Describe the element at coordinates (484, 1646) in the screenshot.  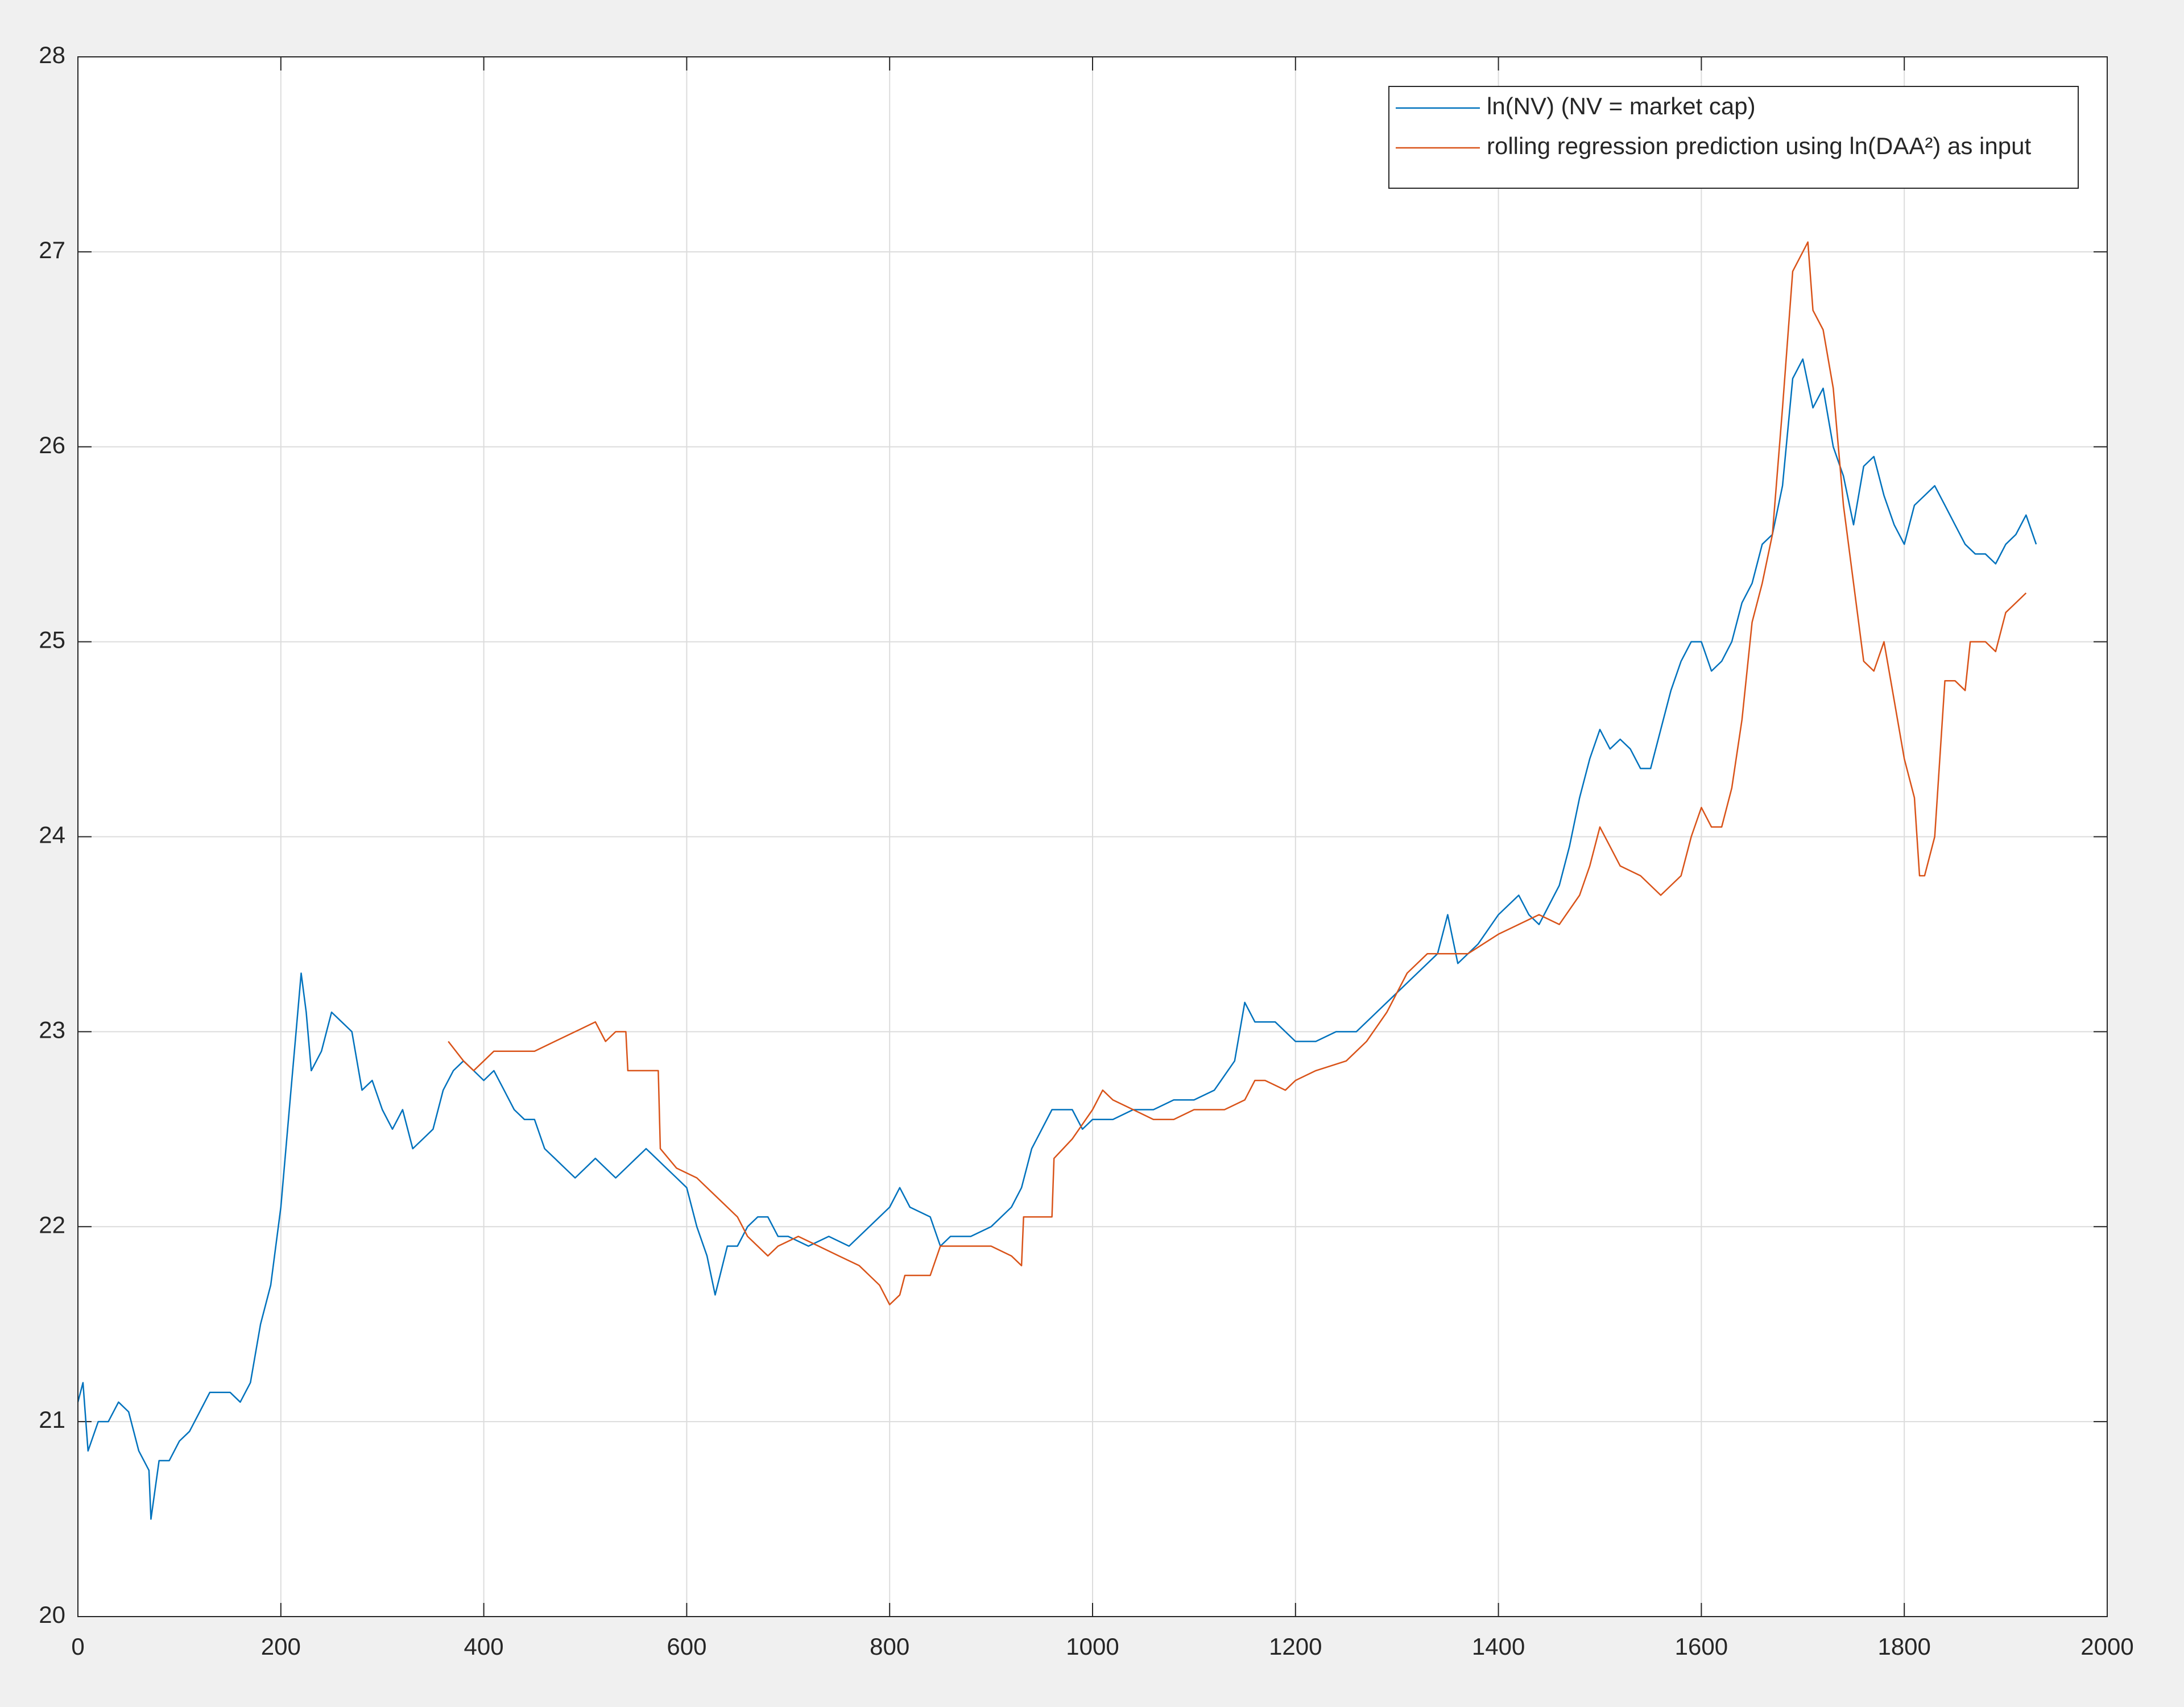
I see `x-tick-label: 400` at that location.